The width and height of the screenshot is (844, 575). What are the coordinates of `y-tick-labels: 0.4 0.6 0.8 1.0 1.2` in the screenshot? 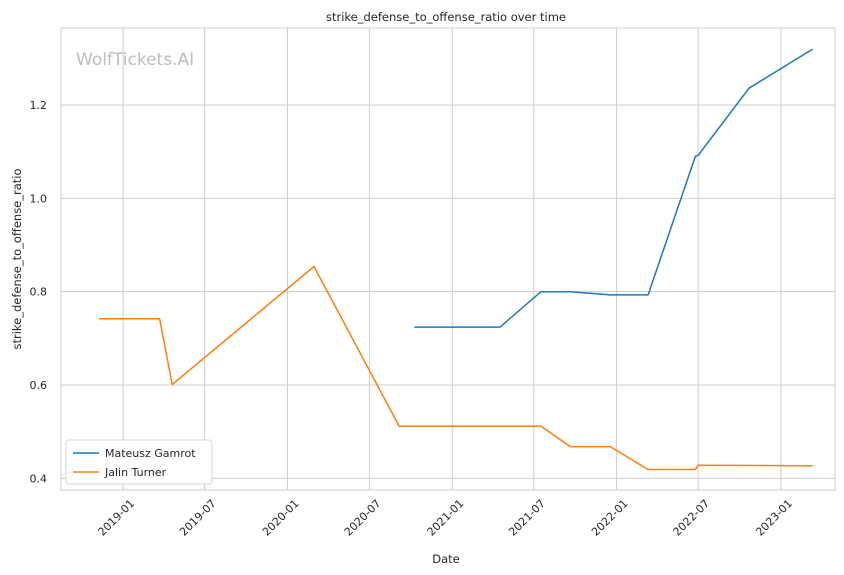 It's located at (39, 292).